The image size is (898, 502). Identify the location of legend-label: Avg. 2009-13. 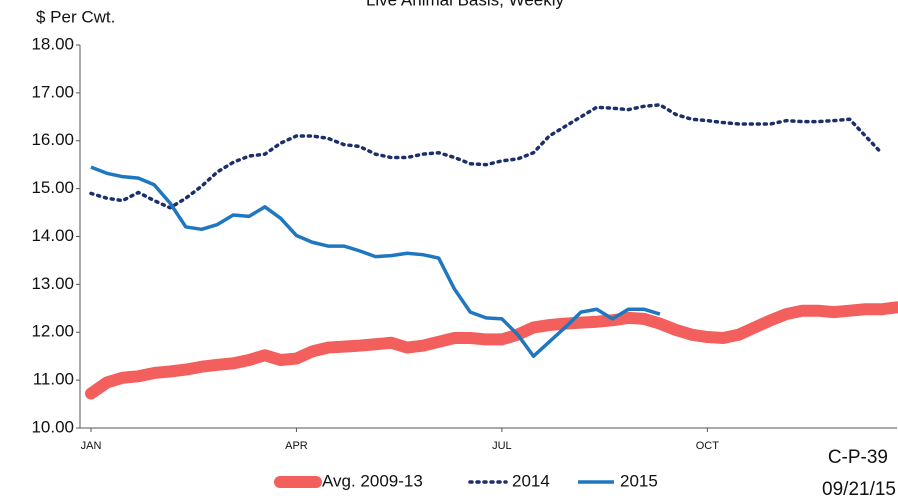
(372, 480).